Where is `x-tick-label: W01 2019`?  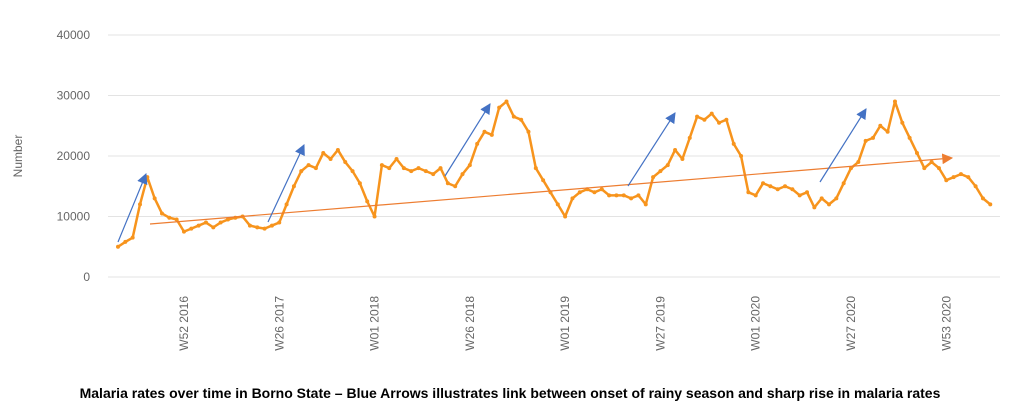
x-tick-label: W01 2019 is located at coordinates (565, 323).